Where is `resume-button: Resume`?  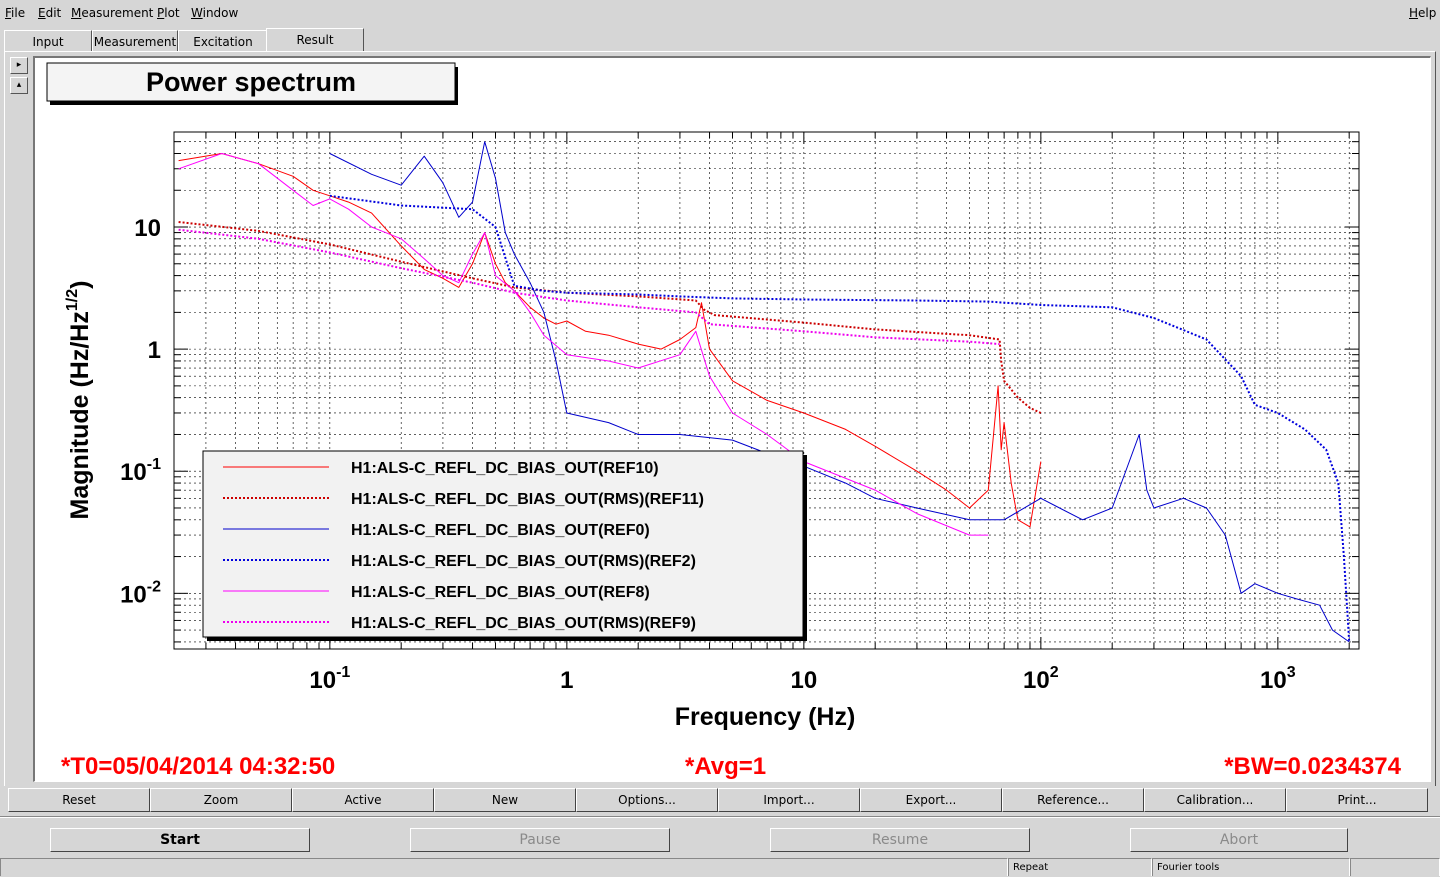
resume-button: Resume is located at coordinates (900, 840).